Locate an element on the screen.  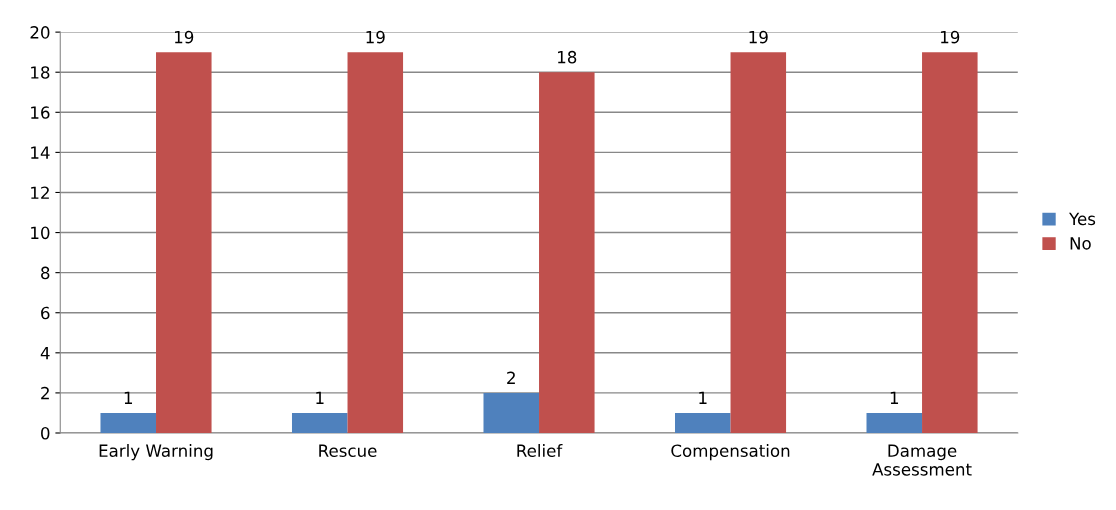
y-tick-label: 6 is located at coordinates (45, 313).